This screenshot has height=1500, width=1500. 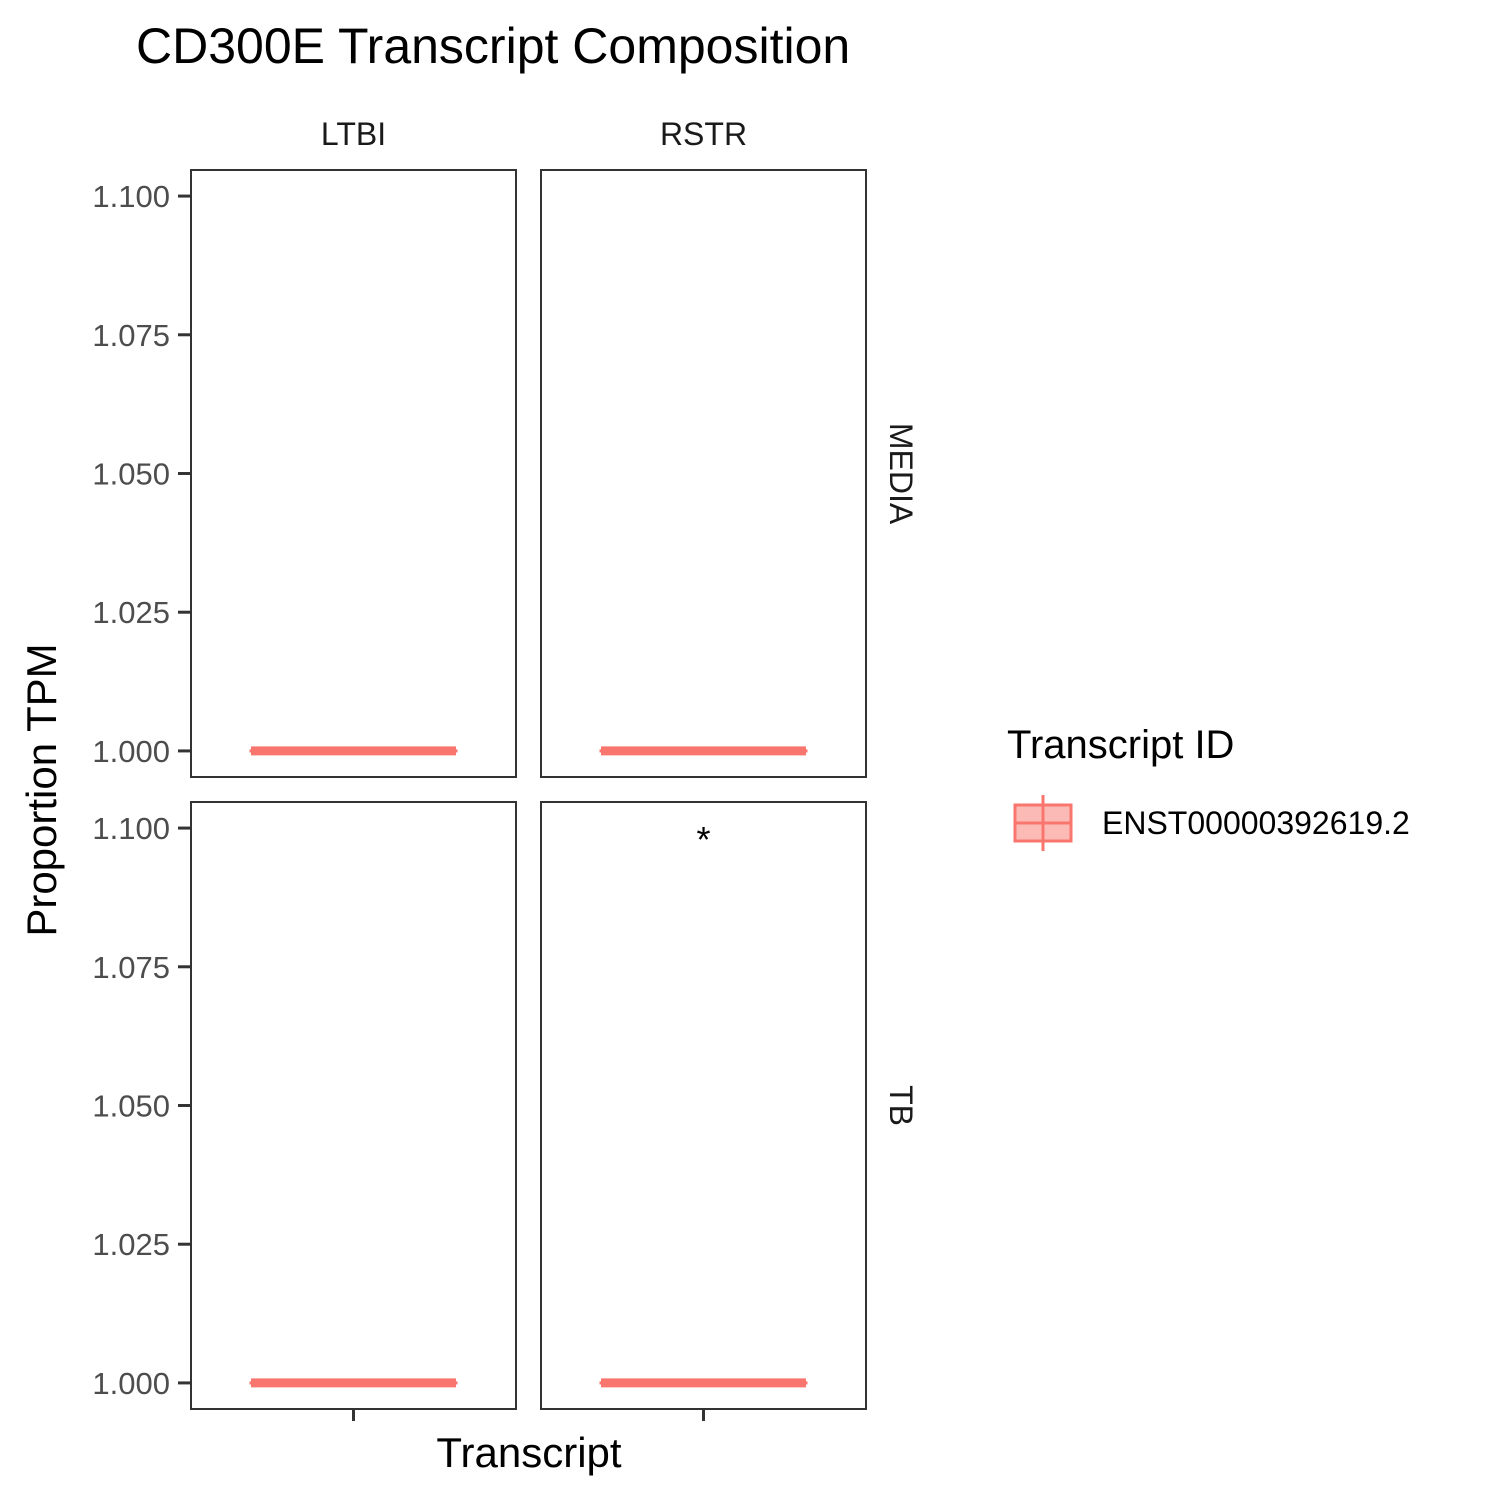 I want to click on legend-title: Transcript ID, so click(x=1120, y=745).